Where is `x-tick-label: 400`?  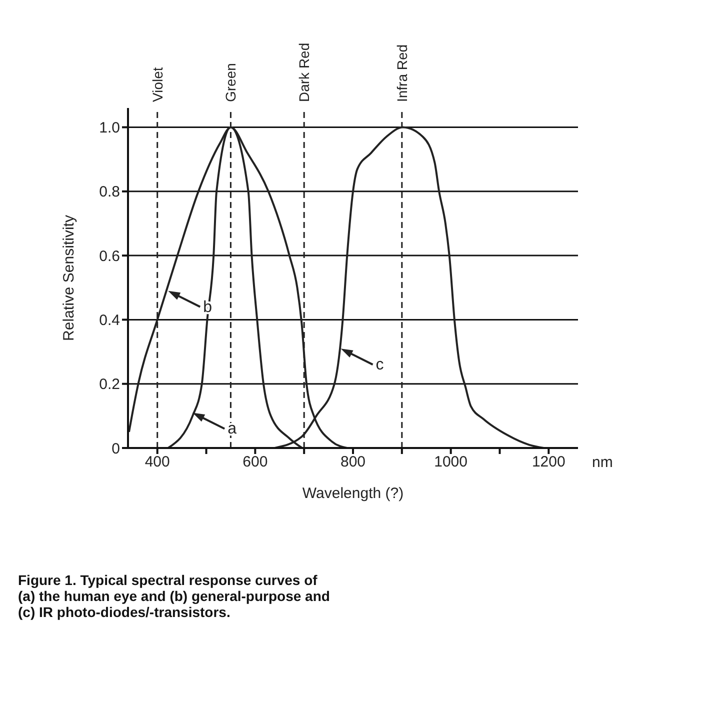 x-tick-label: 400 is located at coordinates (157, 462).